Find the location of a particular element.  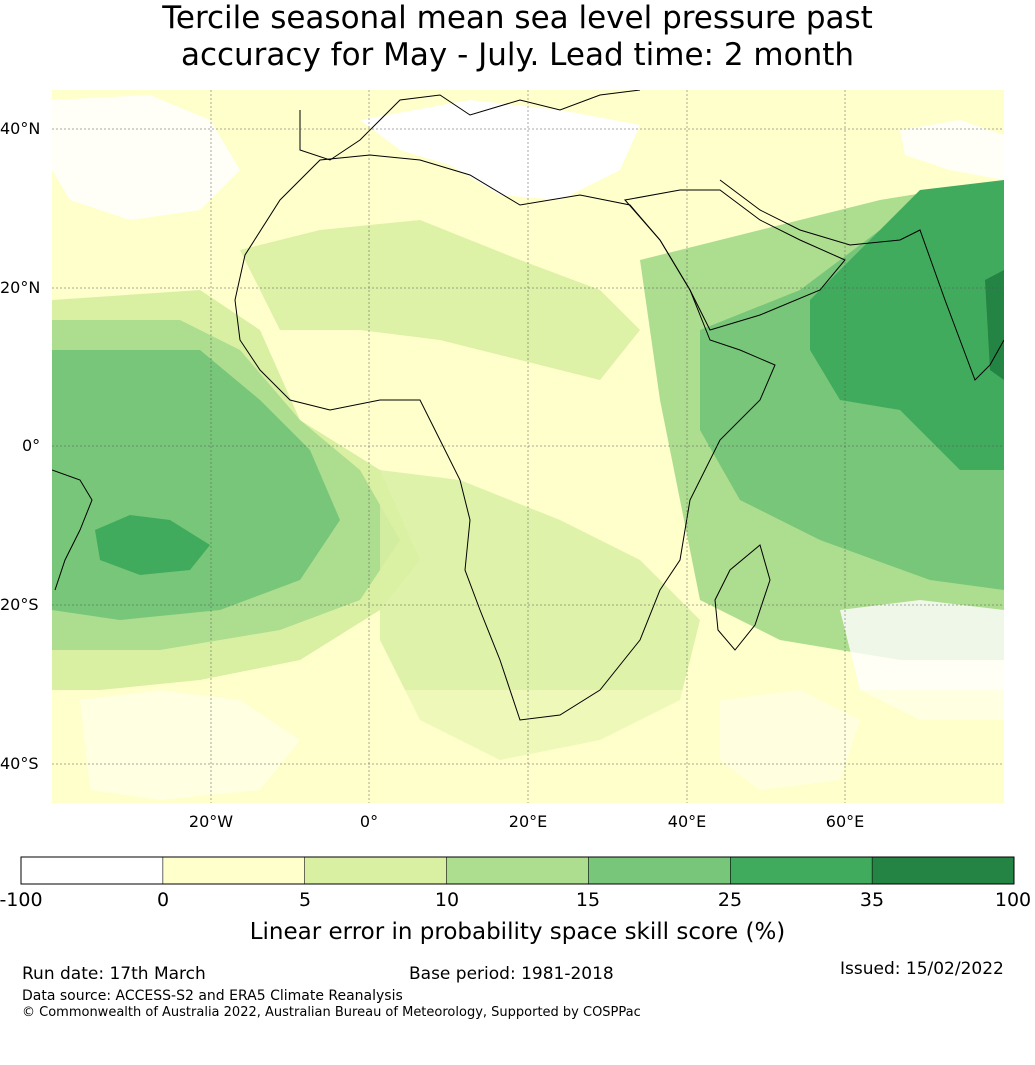

skill-region-mediterranean-low is located at coordinates (500, 150).